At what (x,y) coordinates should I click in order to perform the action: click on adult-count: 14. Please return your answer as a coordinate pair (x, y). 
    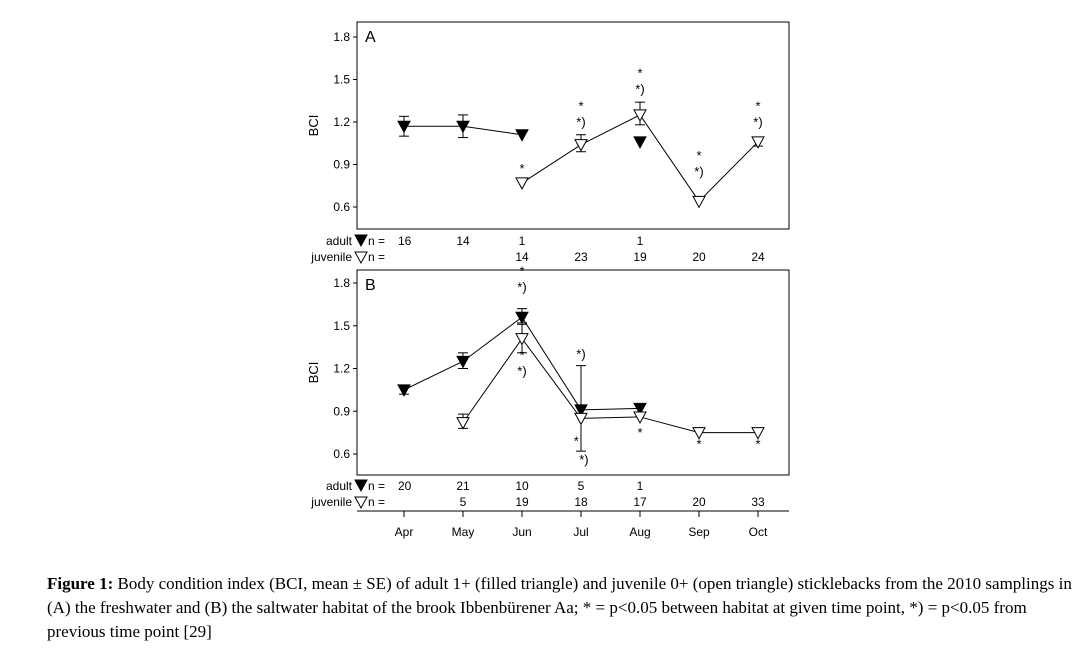
    Looking at the image, I should click on (463, 241).